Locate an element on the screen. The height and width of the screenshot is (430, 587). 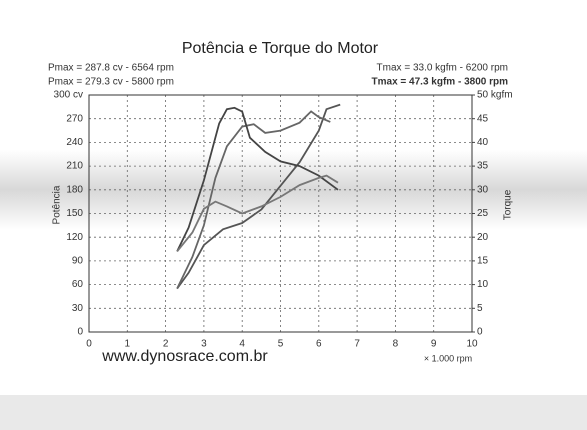
x-tick-label: 0 is located at coordinates (89, 344).